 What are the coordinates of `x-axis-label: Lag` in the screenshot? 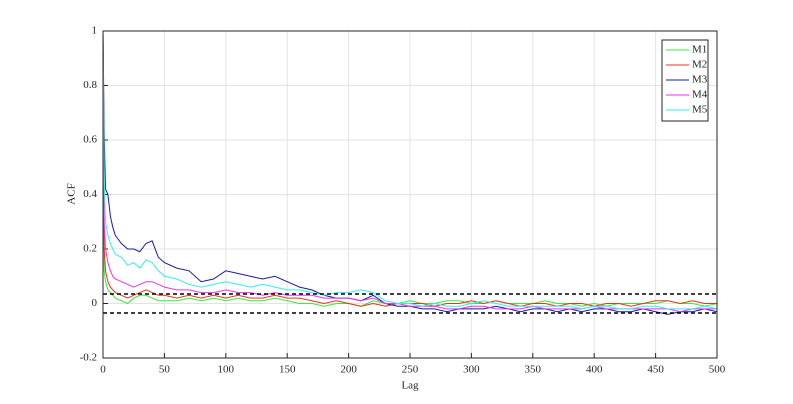 It's located at (410, 386).